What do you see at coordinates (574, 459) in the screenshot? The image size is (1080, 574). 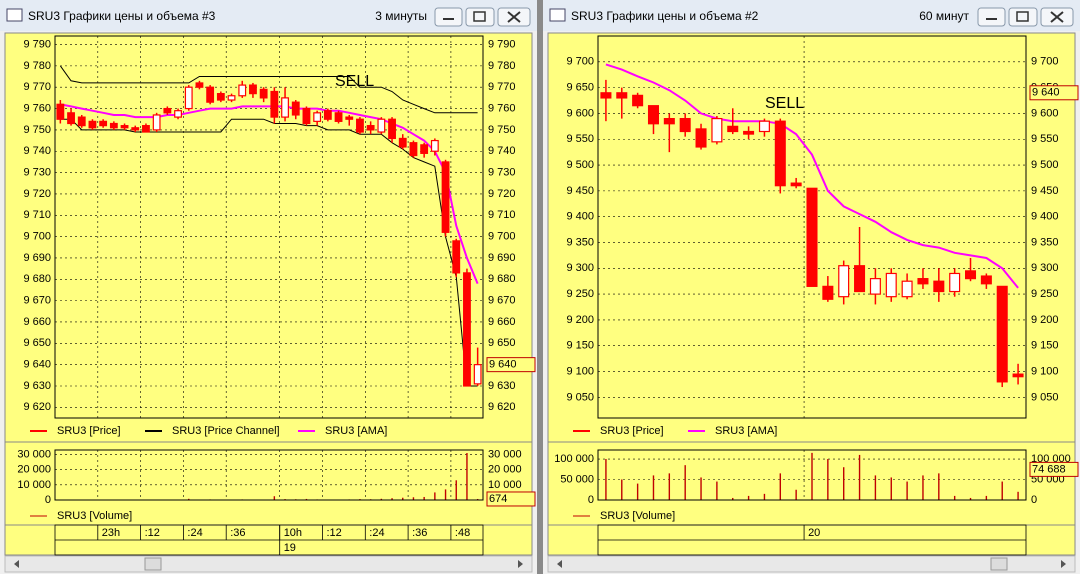 I see `y-tick-label: 100 000` at bounding box center [574, 459].